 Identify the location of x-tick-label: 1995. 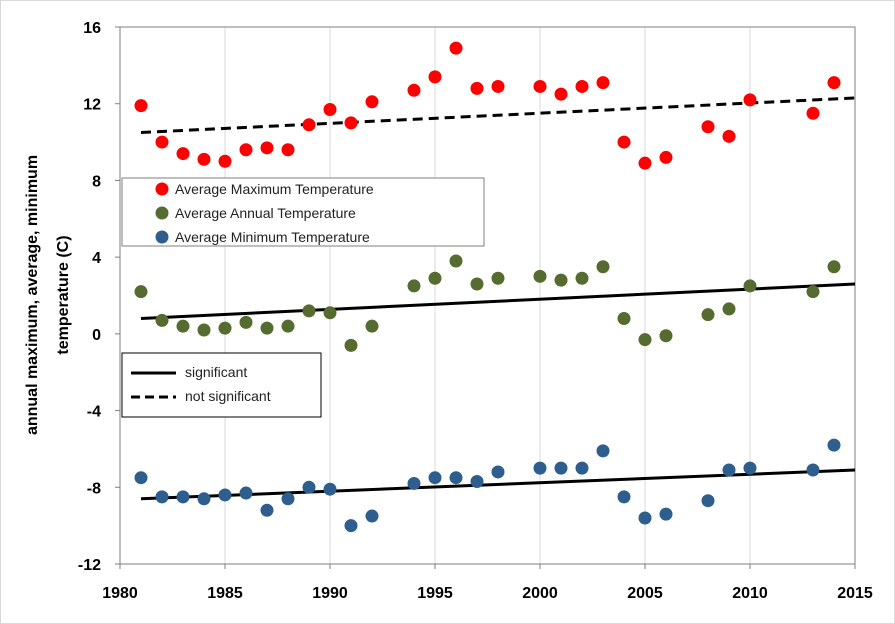
(435, 593).